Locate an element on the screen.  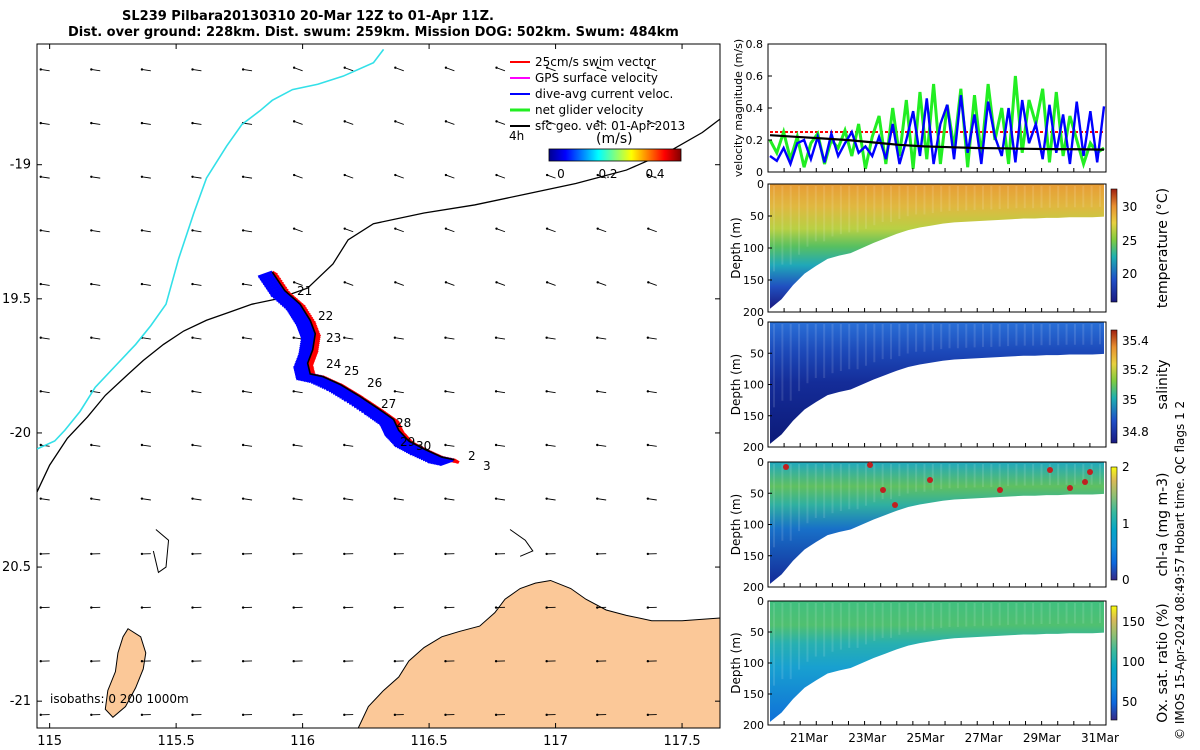
mainland-landmass is located at coordinates (538, 653).